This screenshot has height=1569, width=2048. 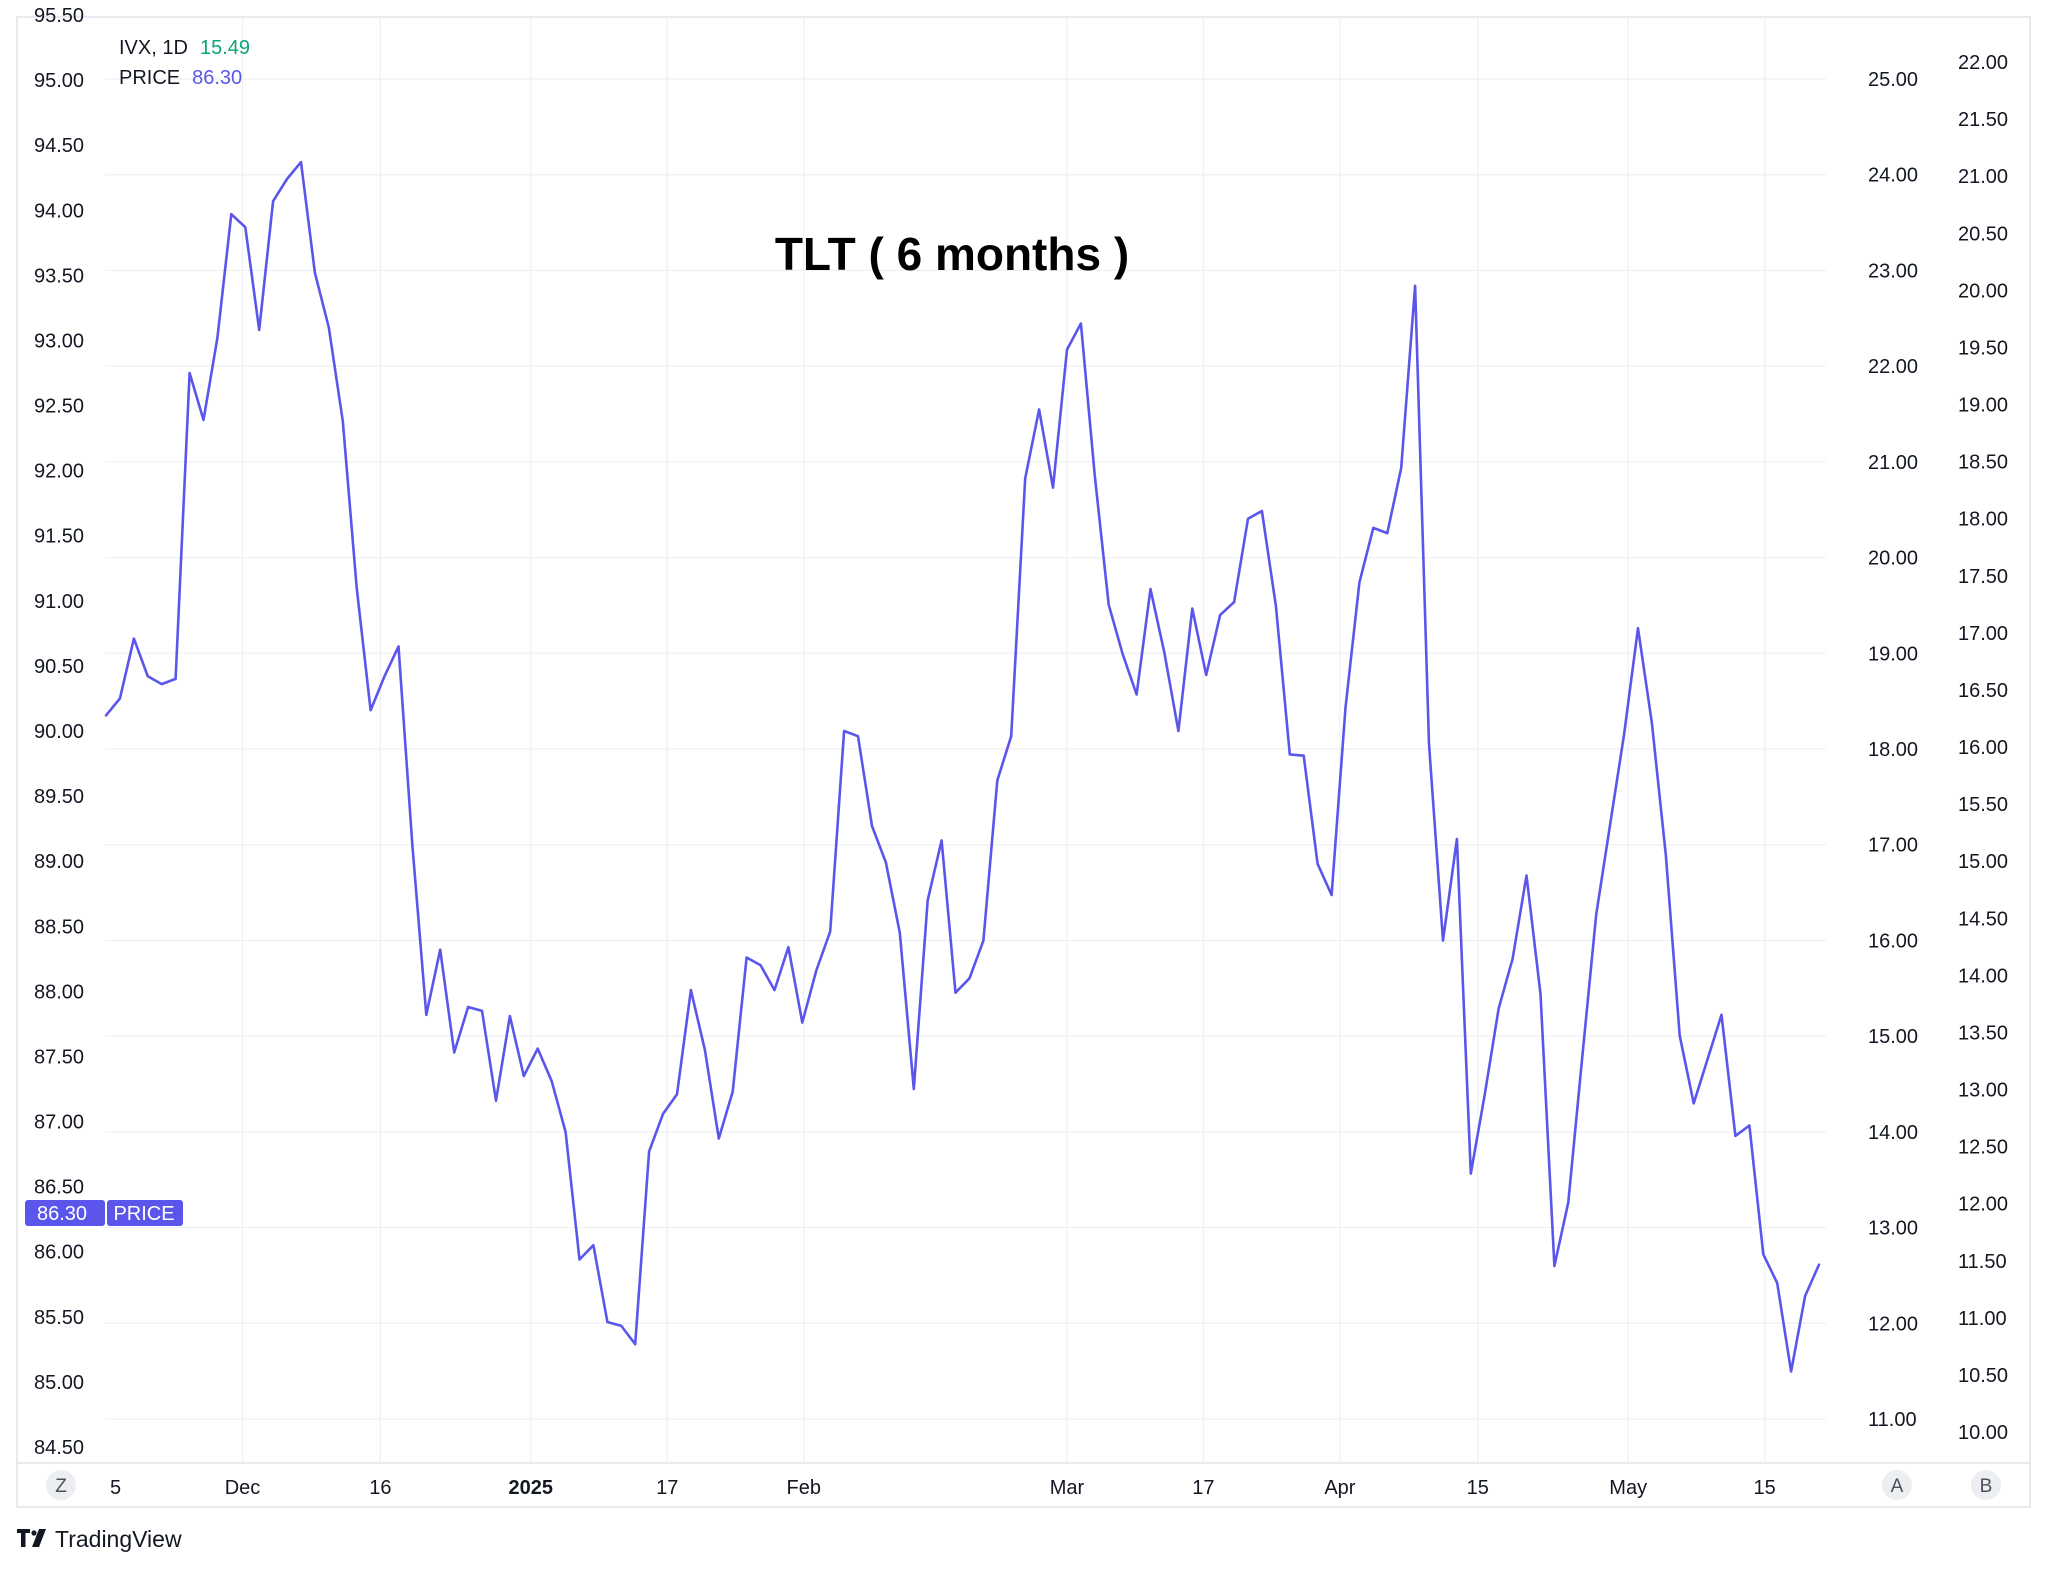 I want to click on left-axis-tick-label: 94.00, so click(x=59, y=211).